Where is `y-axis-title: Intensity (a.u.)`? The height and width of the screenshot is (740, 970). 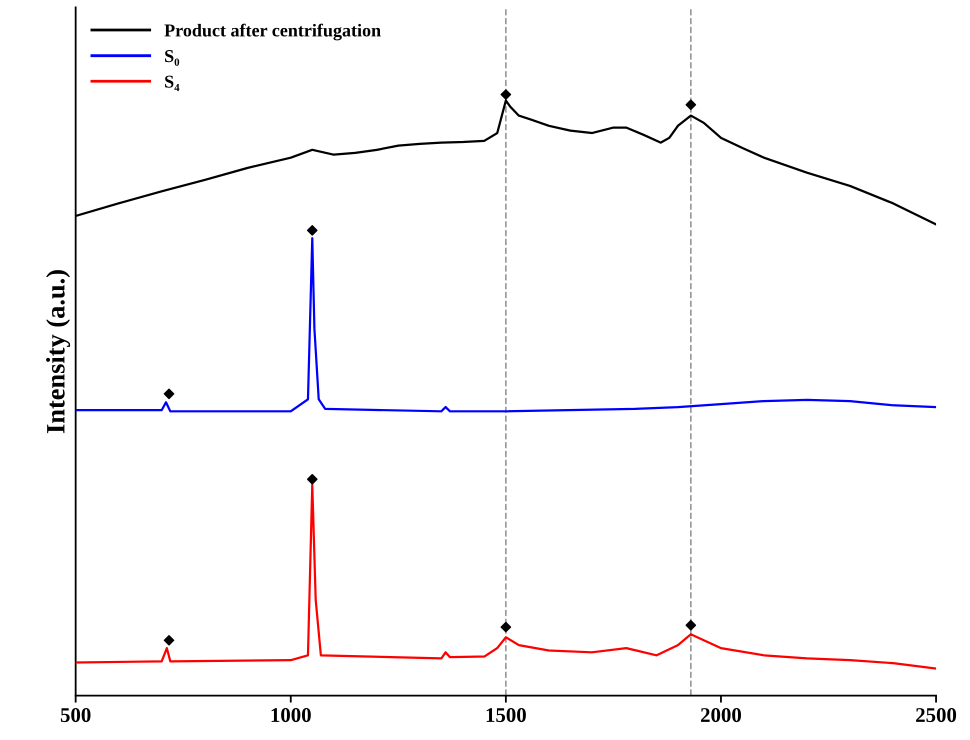 y-axis-title: Intensity (a.u.) is located at coordinates (58, 352).